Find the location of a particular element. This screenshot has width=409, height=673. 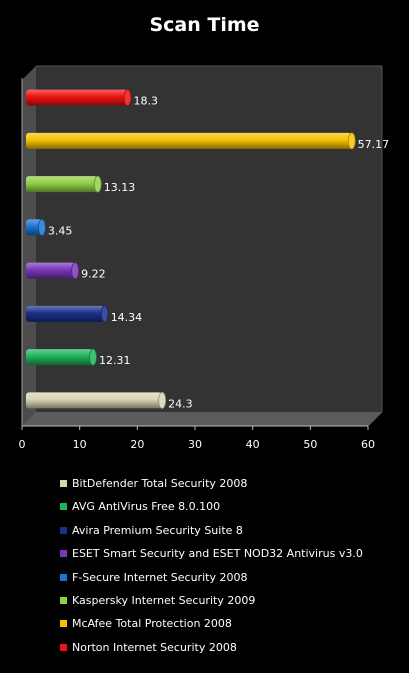

plot-floor is located at coordinates (202, 419).